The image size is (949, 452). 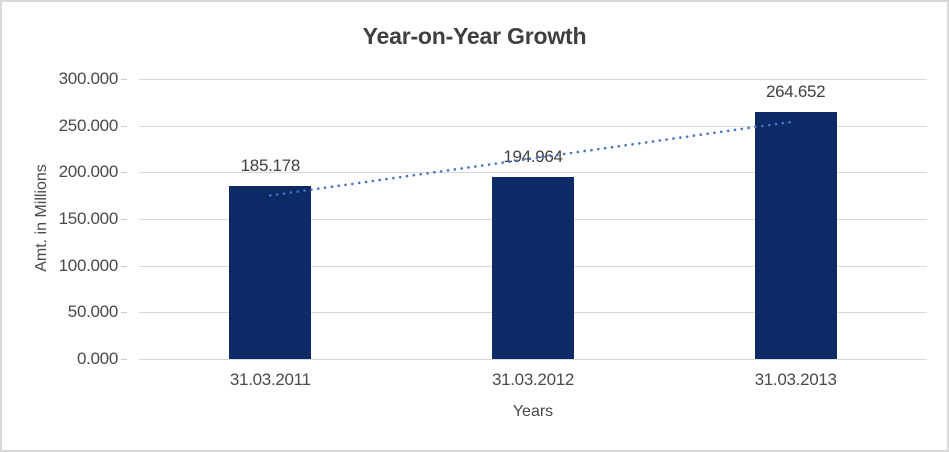 I want to click on y-tick-label: 100.000, so click(x=88, y=265).